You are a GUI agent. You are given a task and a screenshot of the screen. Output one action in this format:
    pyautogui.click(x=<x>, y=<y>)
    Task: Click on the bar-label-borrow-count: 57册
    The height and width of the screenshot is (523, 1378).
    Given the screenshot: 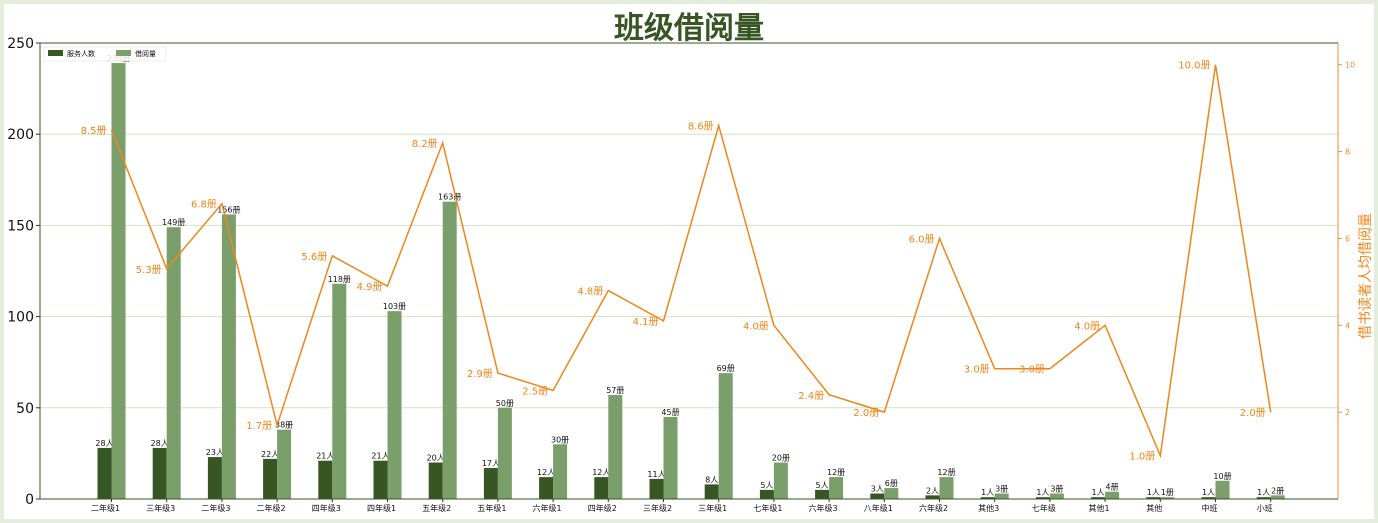 What is the action you would take?
    pyautogui.click(x=615, y=390)
    